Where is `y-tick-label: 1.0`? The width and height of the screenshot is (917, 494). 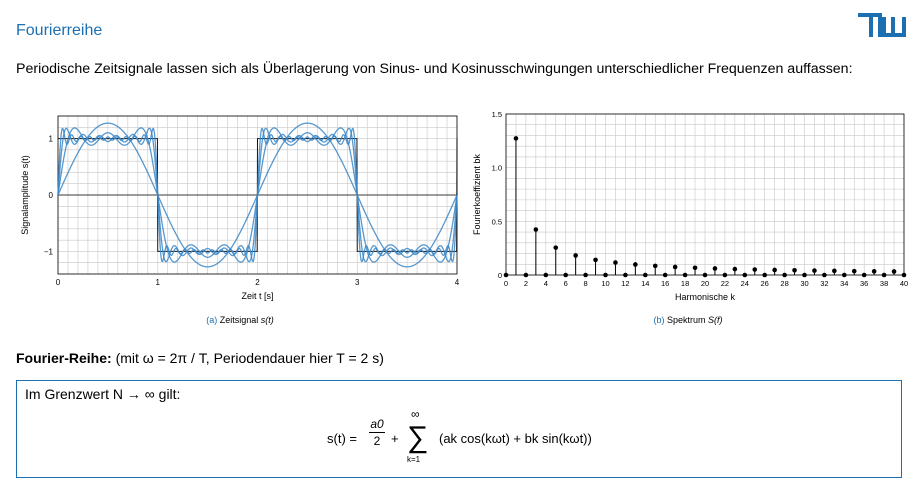 y-tick-label: 1.0 is located at coordinates (497, 168).